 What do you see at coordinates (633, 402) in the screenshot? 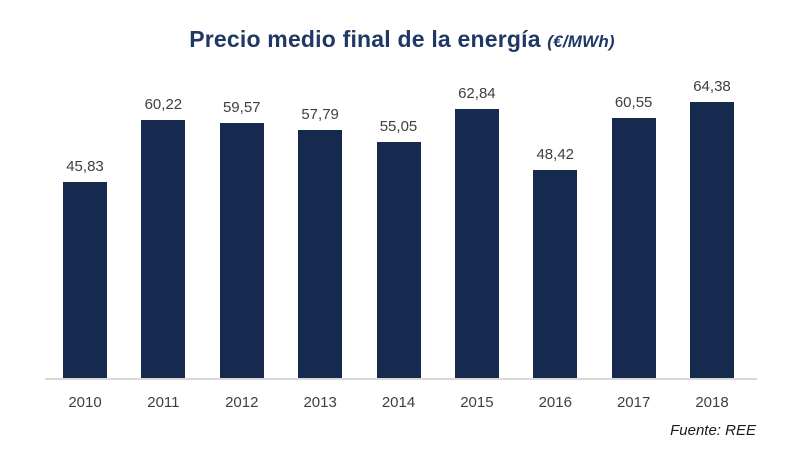
I see `x-axis-label-2017: 2017` at bounding box center [633, 402].